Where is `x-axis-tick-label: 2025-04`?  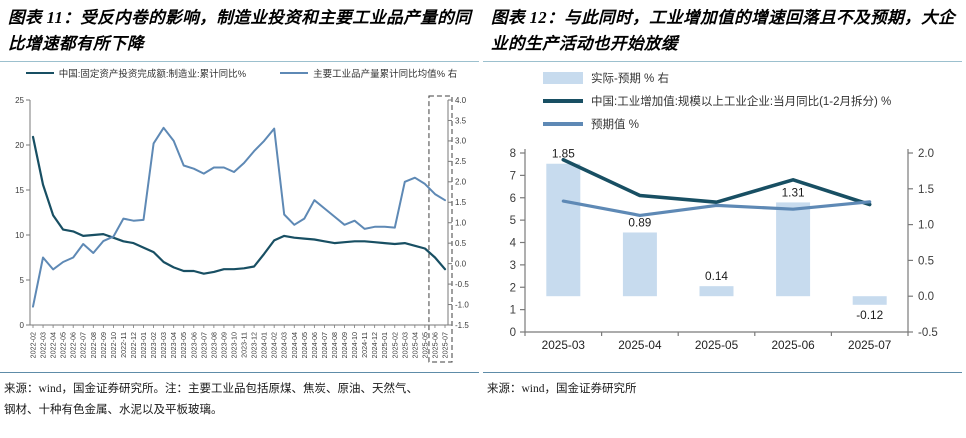 x-axis-tick-label: 2025-04 is located at coordinates (414, 345).